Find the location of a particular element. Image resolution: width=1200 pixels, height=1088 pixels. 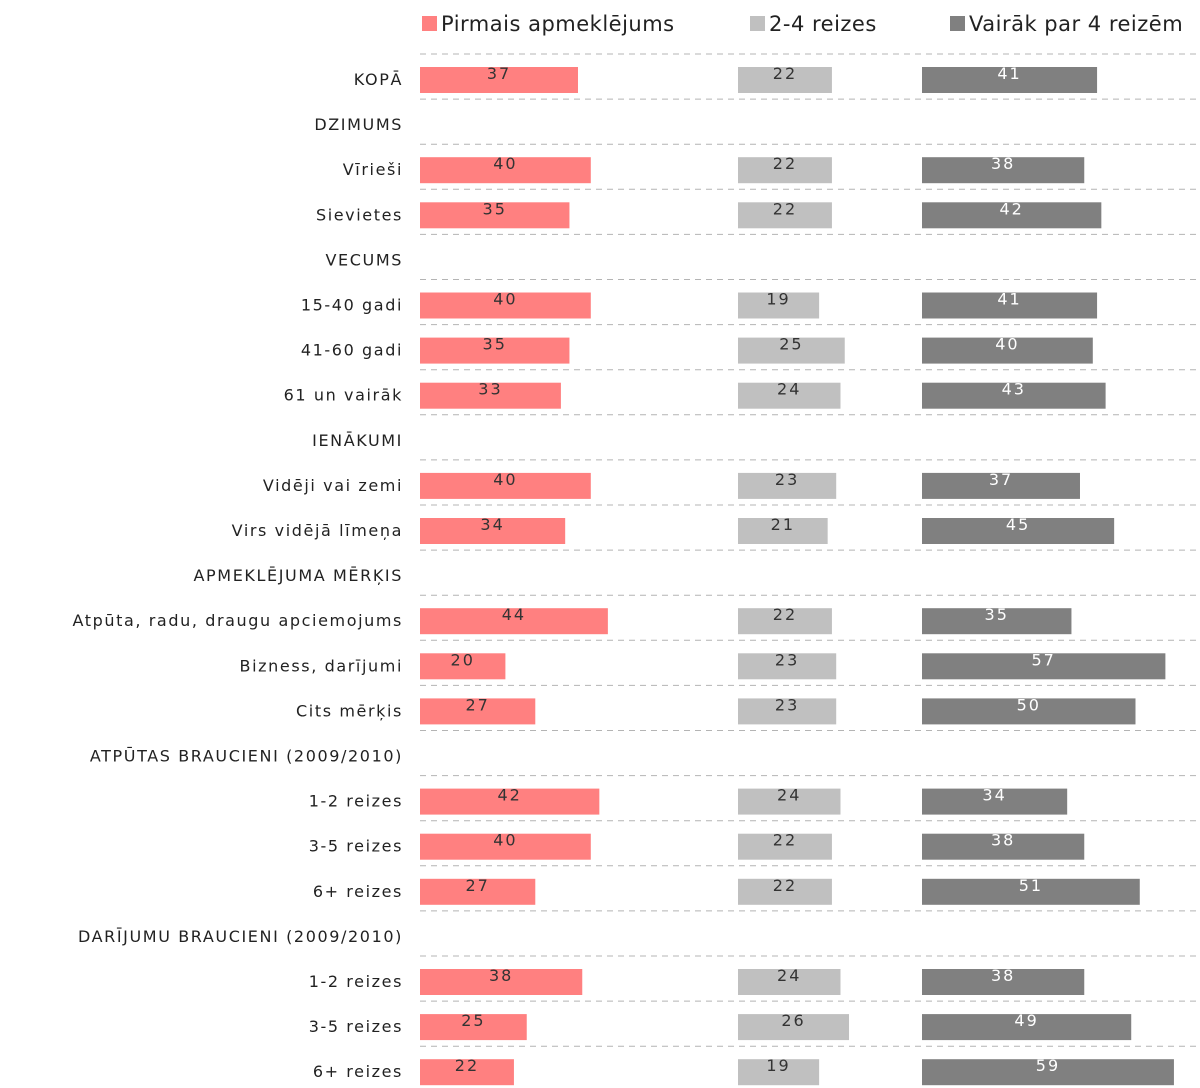

data-label: 33 is located at coordinates (490, 389).